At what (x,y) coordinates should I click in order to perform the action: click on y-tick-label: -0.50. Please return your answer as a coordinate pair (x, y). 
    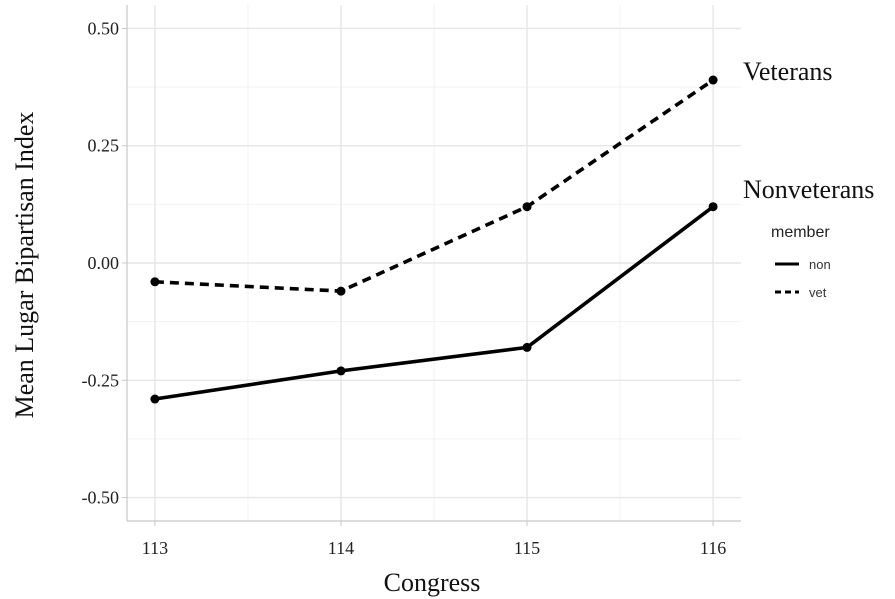
    Looking at the image, I should click on (101, 498).